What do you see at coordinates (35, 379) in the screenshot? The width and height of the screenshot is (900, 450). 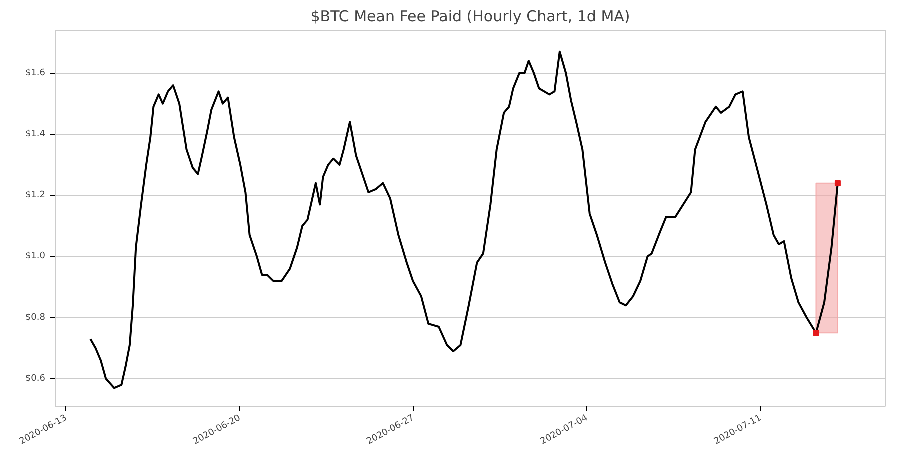 I see `y-tick-label: $0.6` at bounding box center [35, 379].